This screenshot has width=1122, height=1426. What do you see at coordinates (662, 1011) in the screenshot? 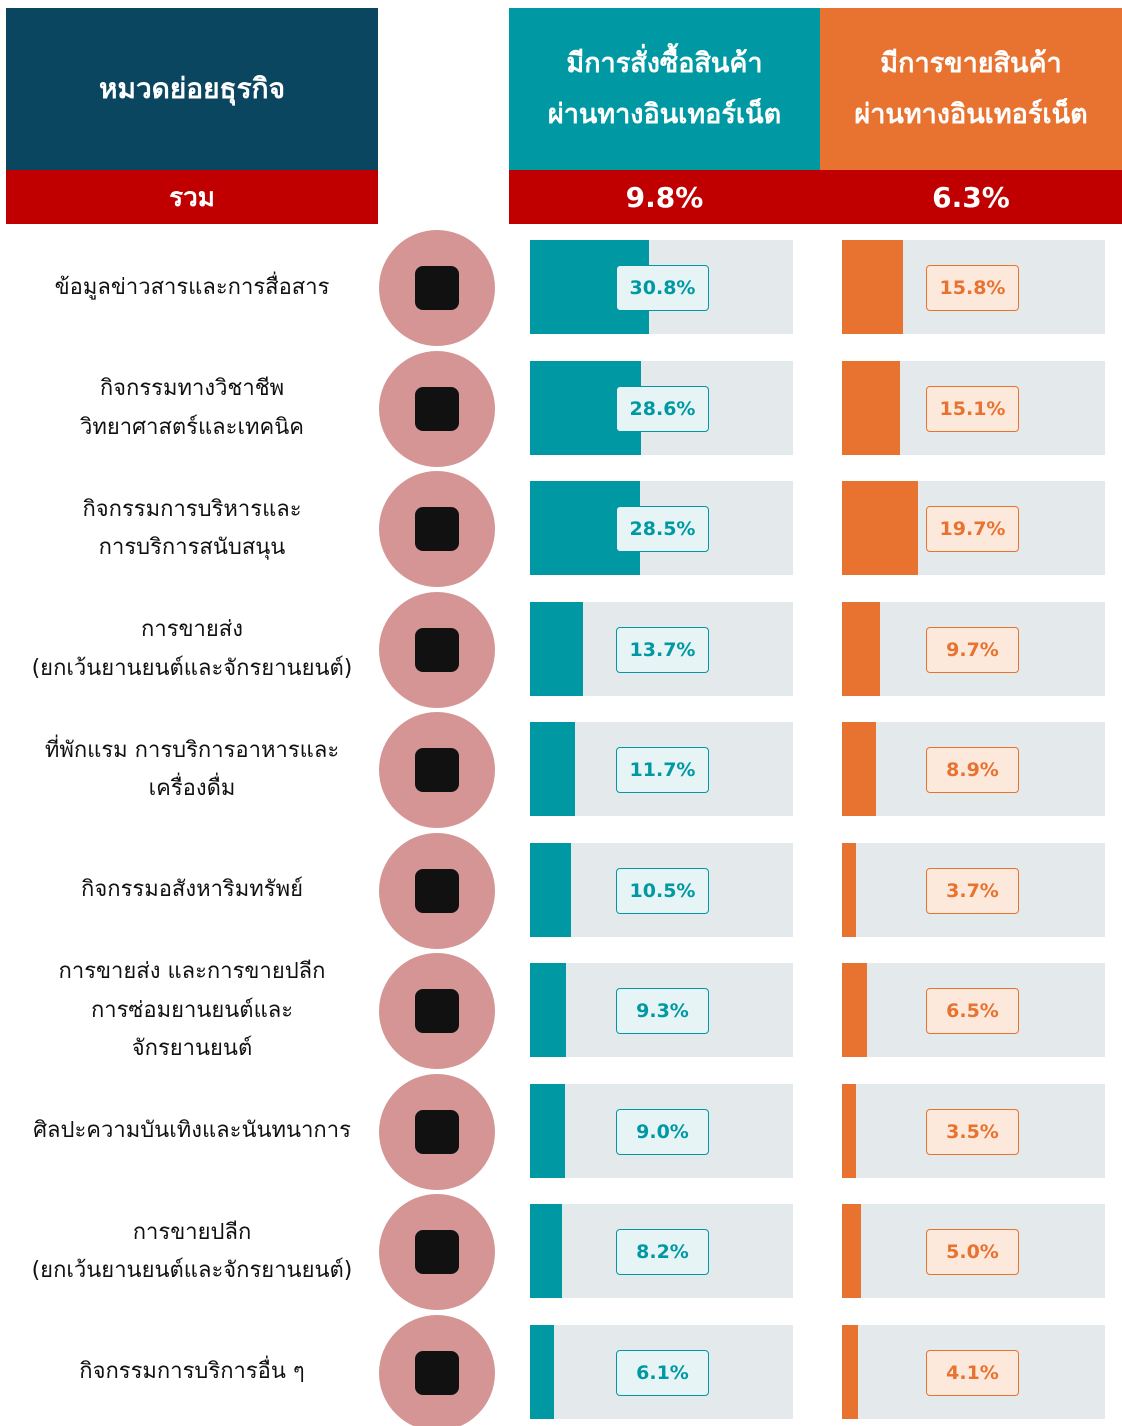
I see `value-label: 9.3%` at bounding box center [662, 1011].